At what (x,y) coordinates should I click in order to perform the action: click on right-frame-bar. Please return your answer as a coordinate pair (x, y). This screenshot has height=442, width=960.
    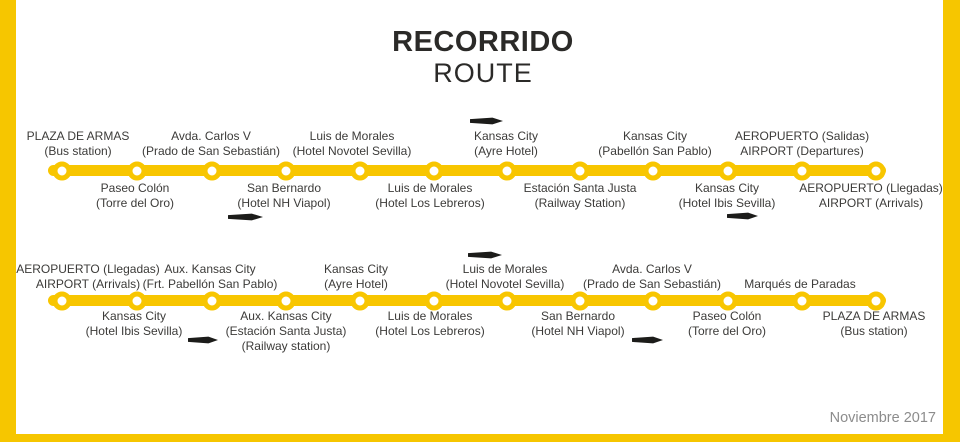
    Looking at the image, I should click on (951, 221).